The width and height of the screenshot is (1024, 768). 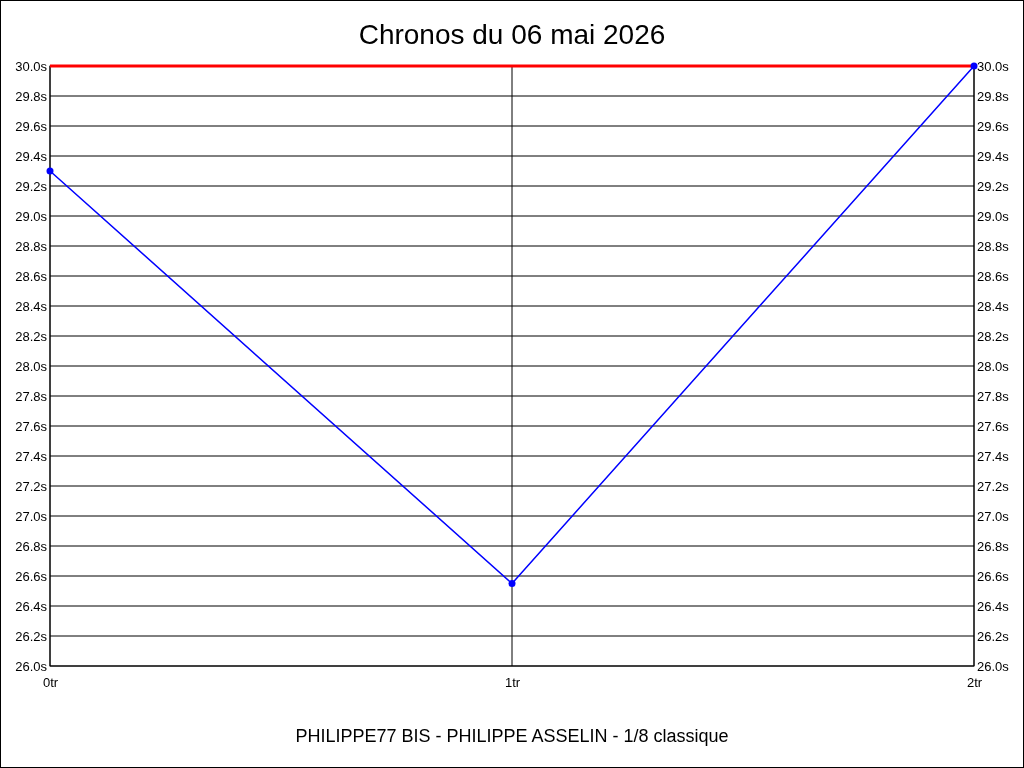 What do you see at coordinates (31, 126) in the screenshot?
I see `y-tick-label: 29.6s` at bounding box center [31, 126].